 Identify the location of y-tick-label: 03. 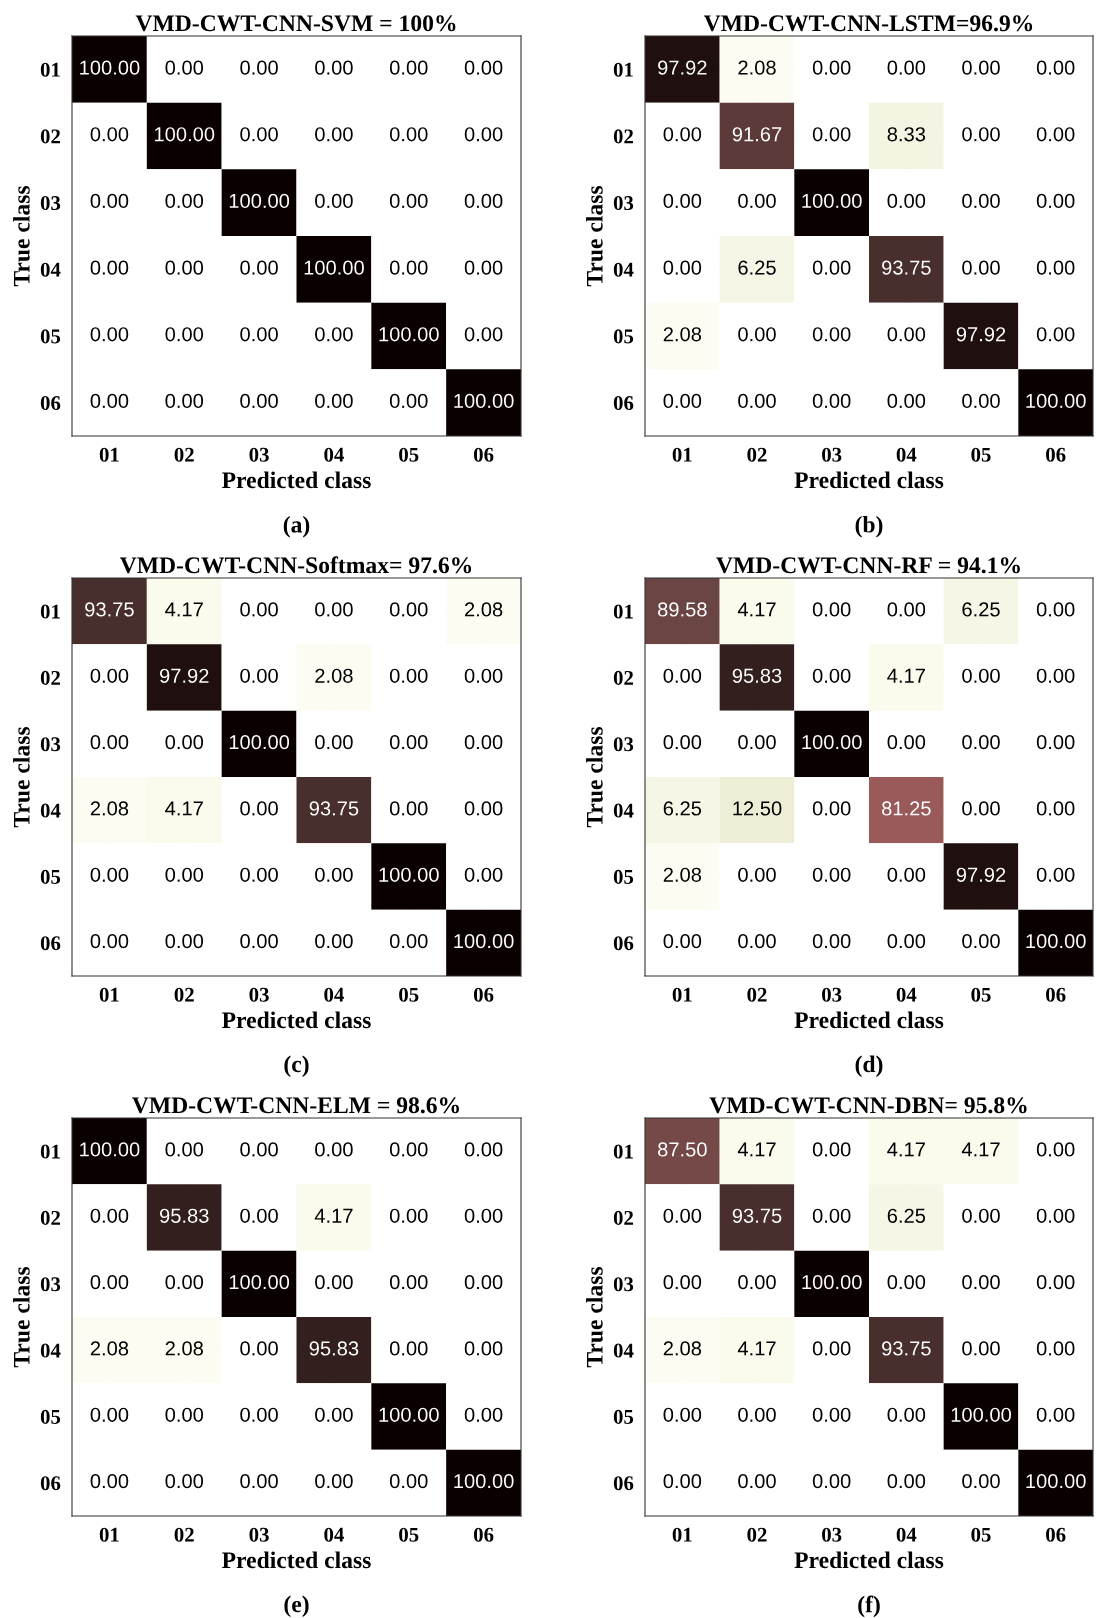
(623, 1284).